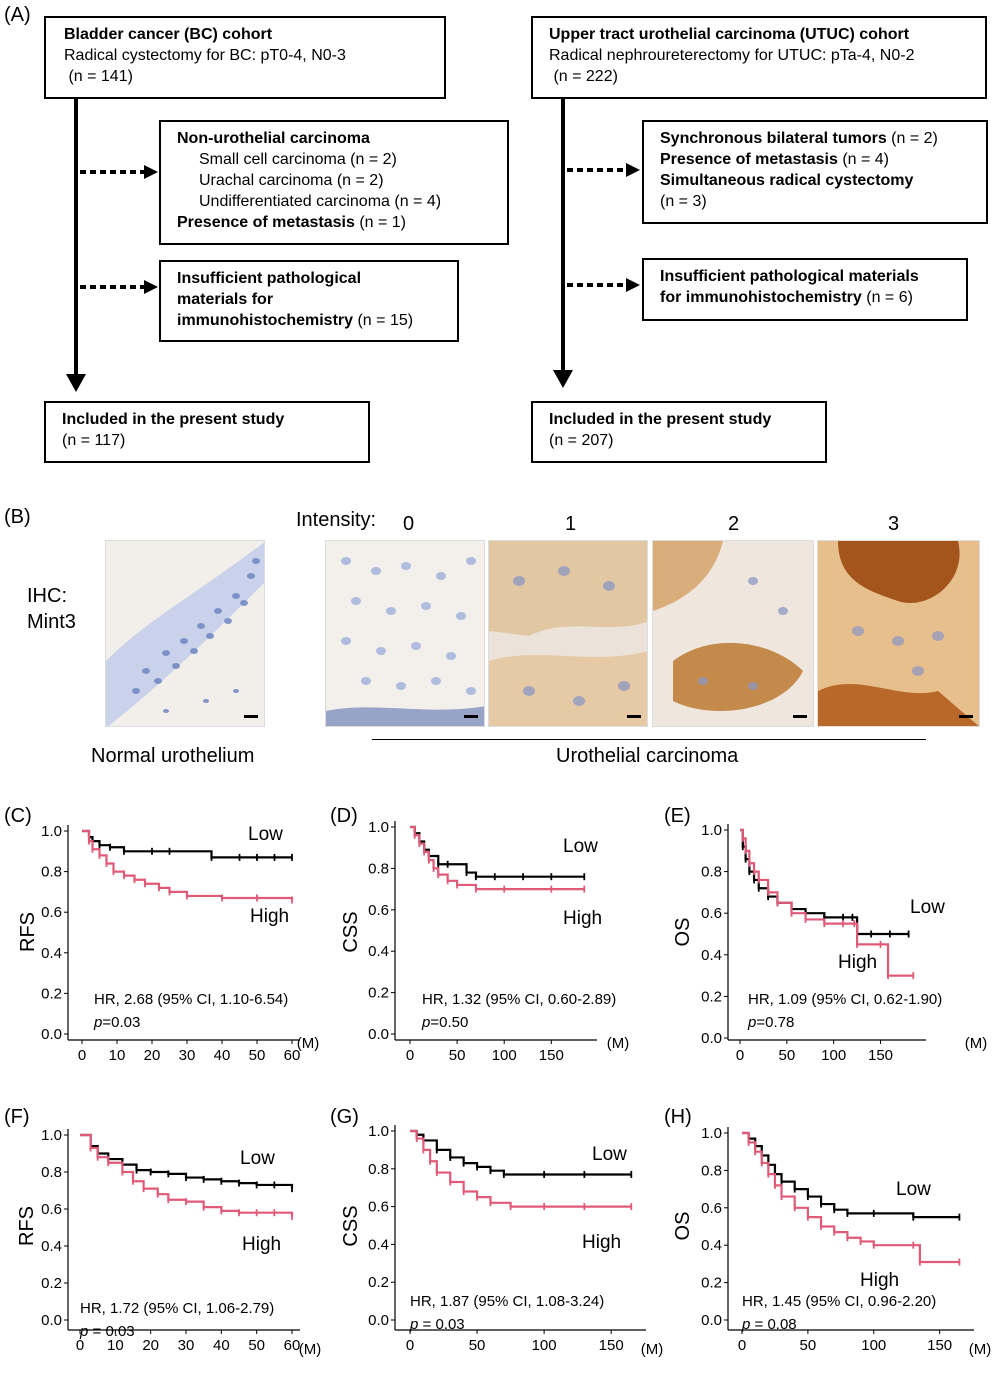 The width and height of the screenshot is (1000, 1389). What do you see at coordinates (173, 419) in the screenshot?
I see `included-title: Included in the present study` at bounding box center [173, 419].